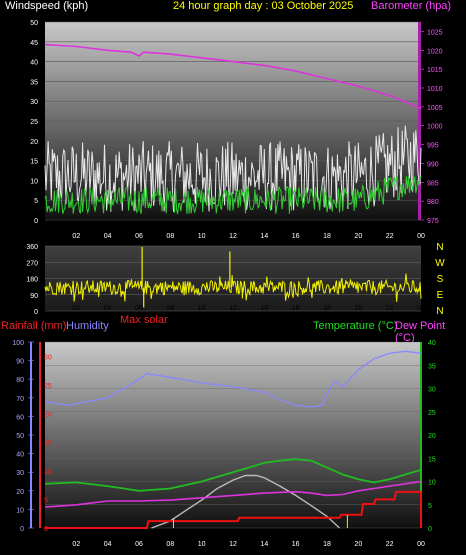  I want to click on wind-x-tick: 10, so click(202, 236).